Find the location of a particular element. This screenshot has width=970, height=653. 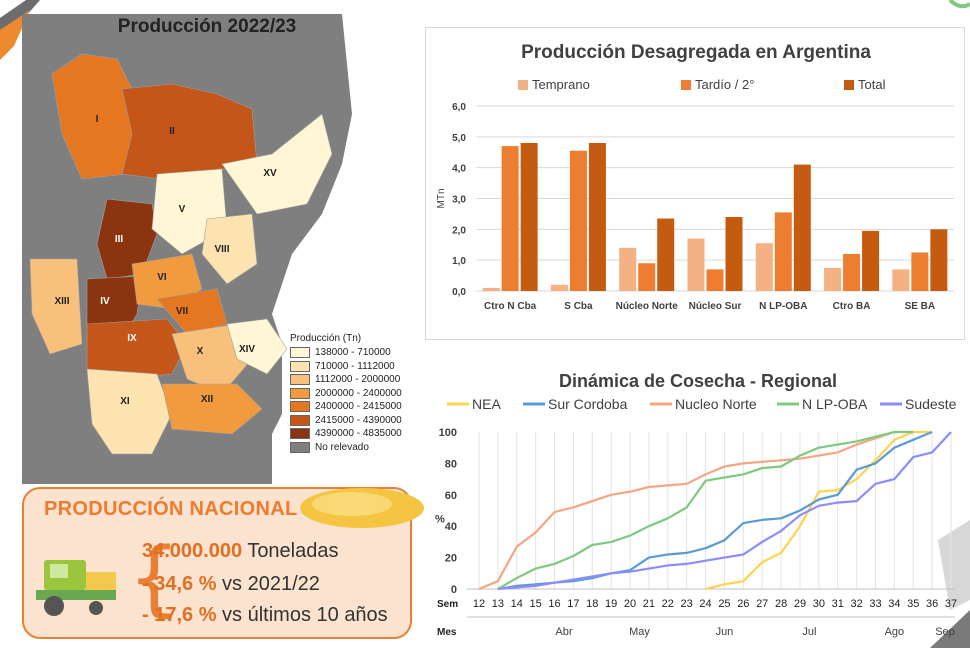

x-tick-label: 24 is located at coordinates (705, 604).